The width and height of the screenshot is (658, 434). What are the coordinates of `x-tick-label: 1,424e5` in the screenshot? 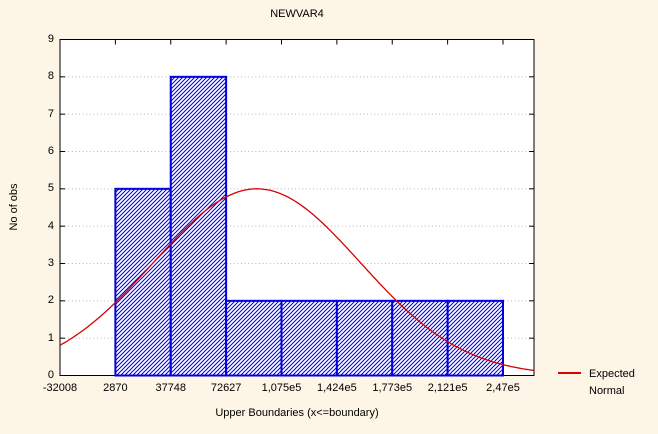 It's located at (336, 388).